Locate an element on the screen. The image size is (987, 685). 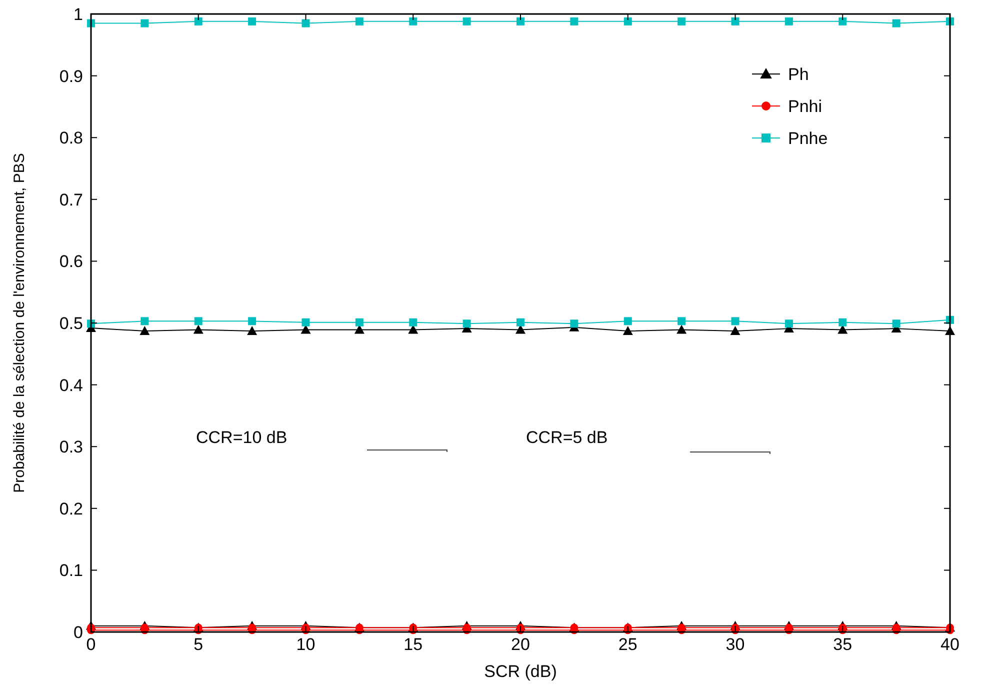
y-tick-label: 0.5 is located at coordinates (71, 323).